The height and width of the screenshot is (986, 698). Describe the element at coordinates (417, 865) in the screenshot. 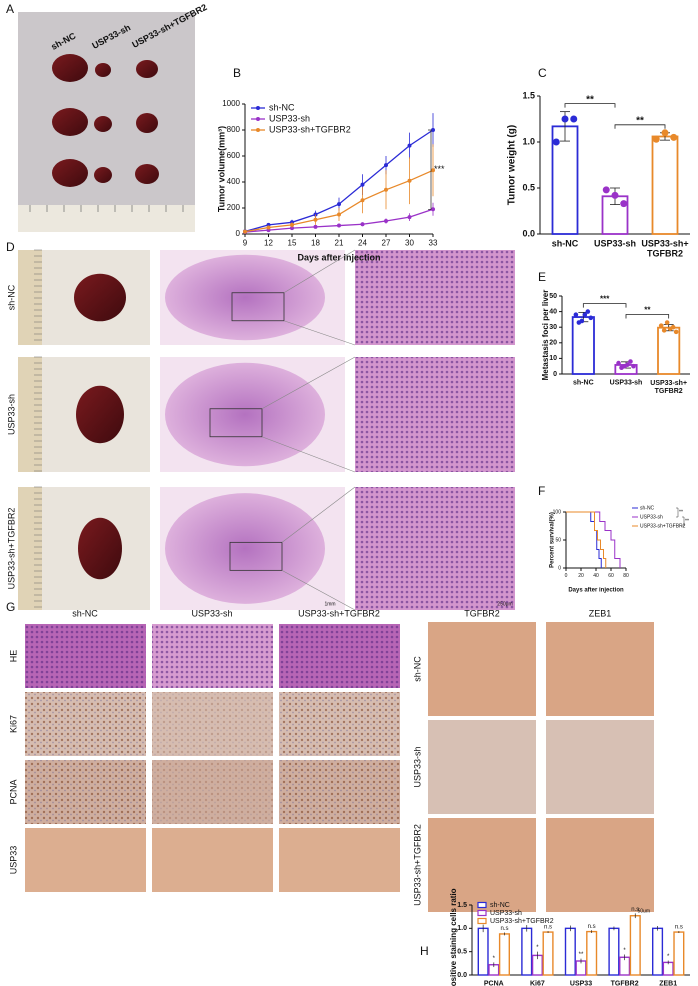

I see `row-label: USP33-sh+TGFBR2` at that location.